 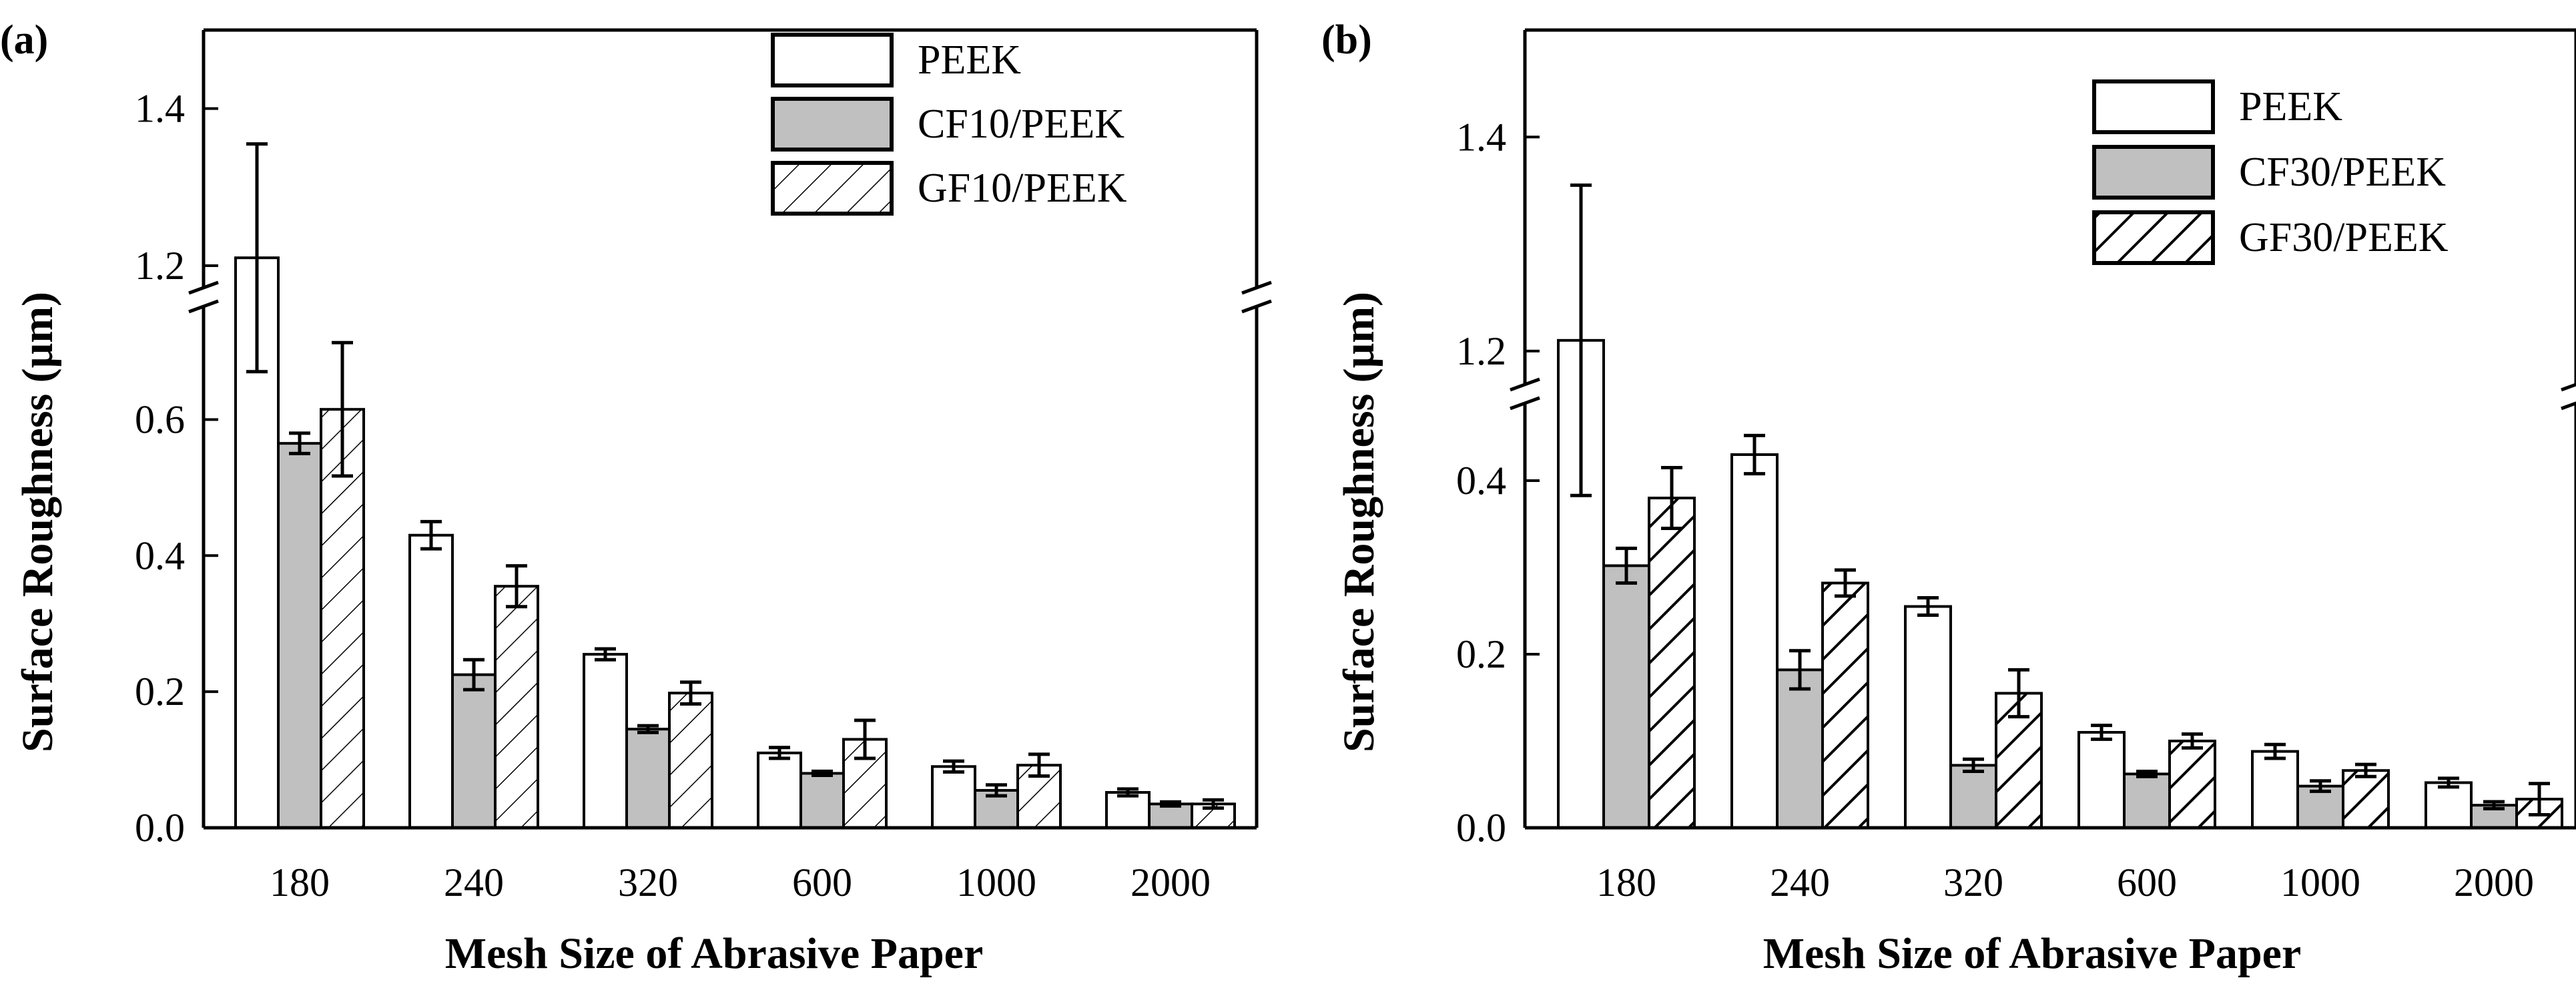 What do you see at coordinates (1021, 124) in the screenshot?
I see `legend-label: CF10/PEEK` at bounding box center [1021, 124].